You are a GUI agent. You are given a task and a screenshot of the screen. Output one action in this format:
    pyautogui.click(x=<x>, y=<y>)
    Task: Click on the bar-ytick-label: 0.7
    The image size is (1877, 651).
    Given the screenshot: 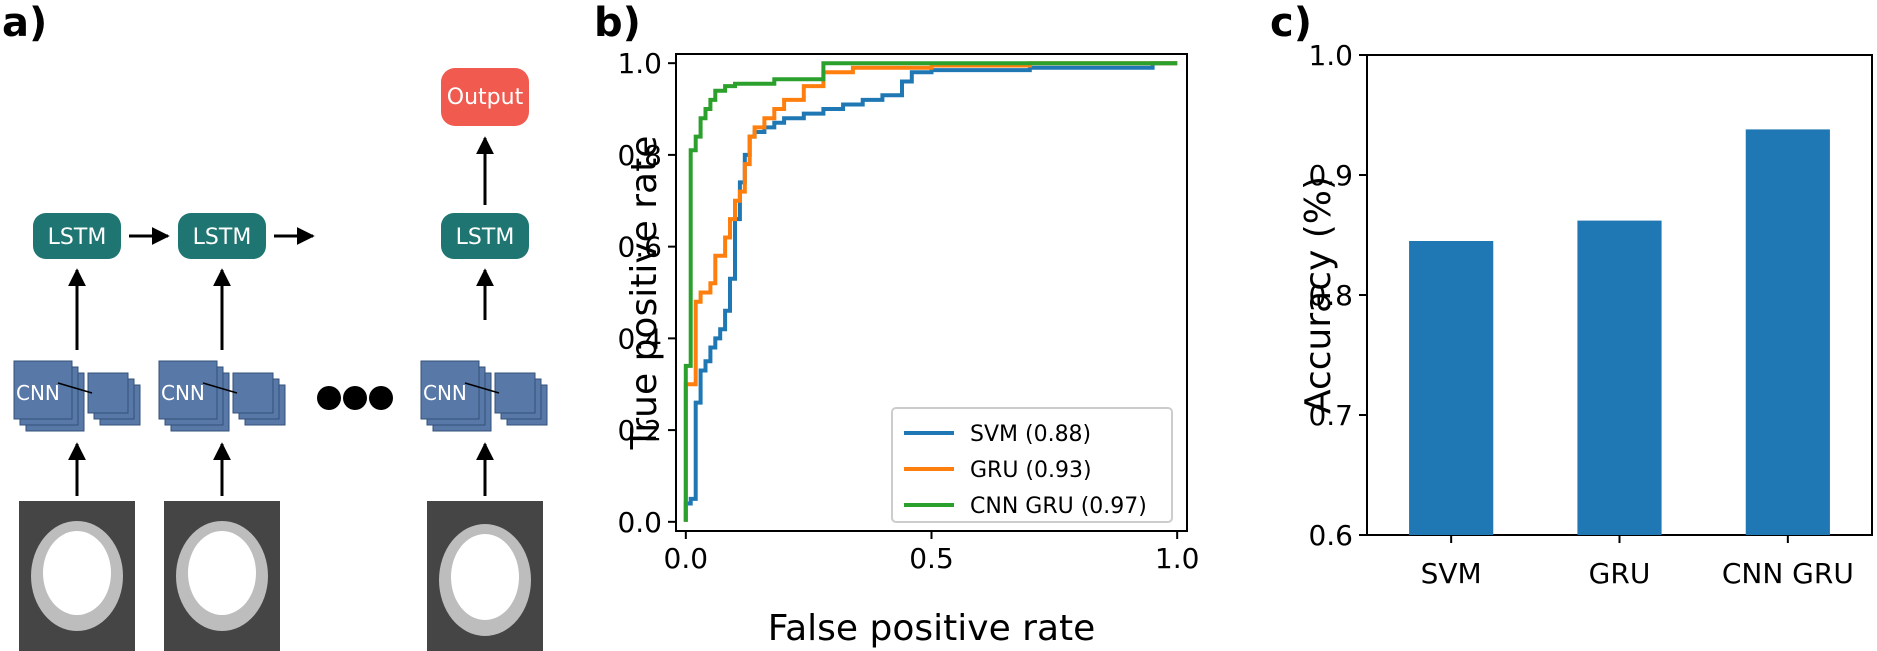 What is the action you would take?
    pyautogui.click(x=1330, y=415)
    